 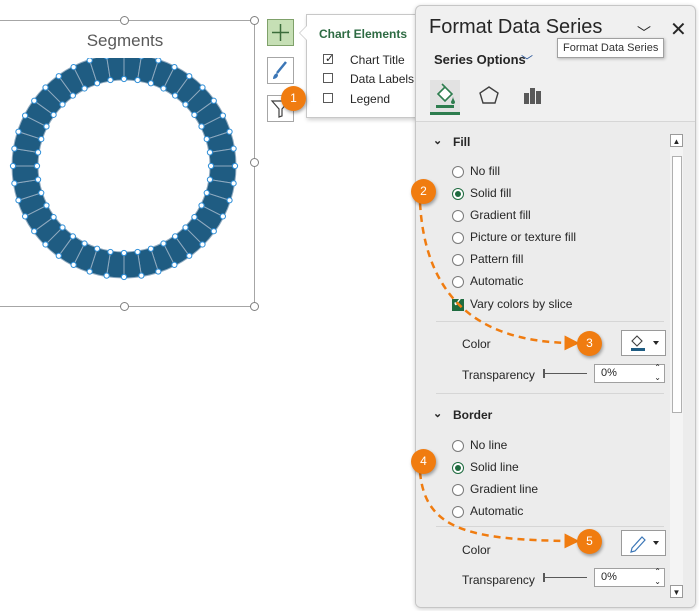 I want to click on pane-title: Format Data Series, so click(x=516, y=27).